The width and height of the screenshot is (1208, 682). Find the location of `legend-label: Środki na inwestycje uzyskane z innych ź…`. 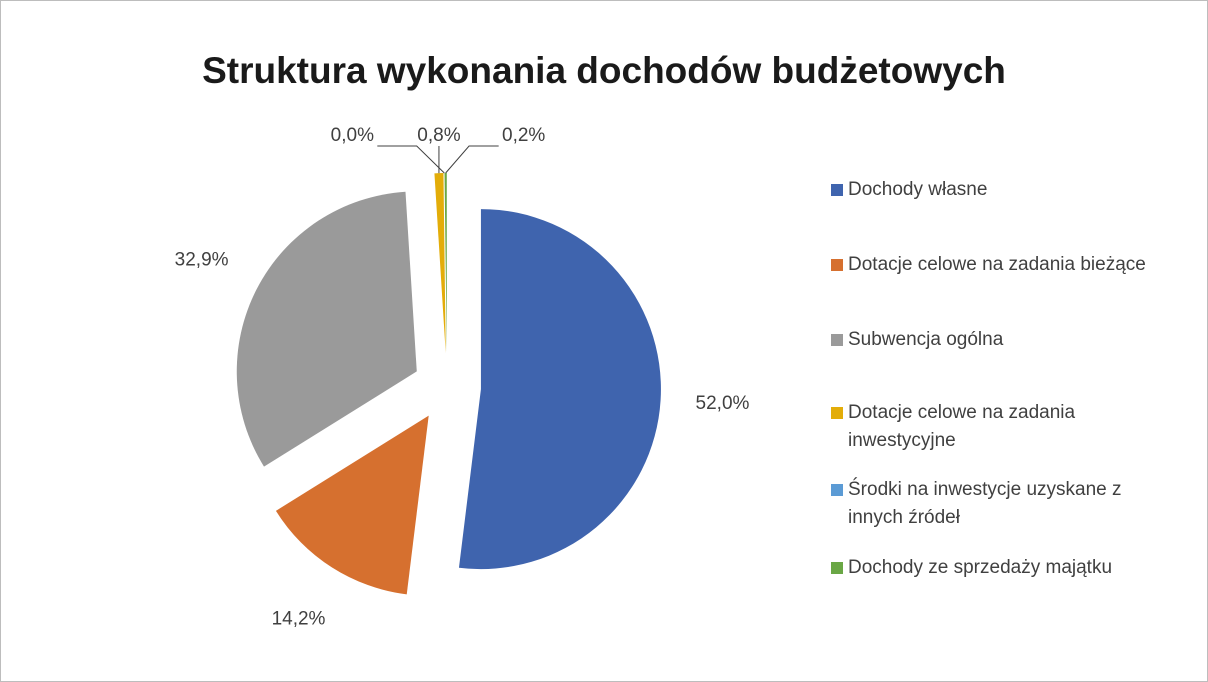

legend-label: Środki na inwestycje uzyskane z innych ź… is located at coordinates (985, 503).